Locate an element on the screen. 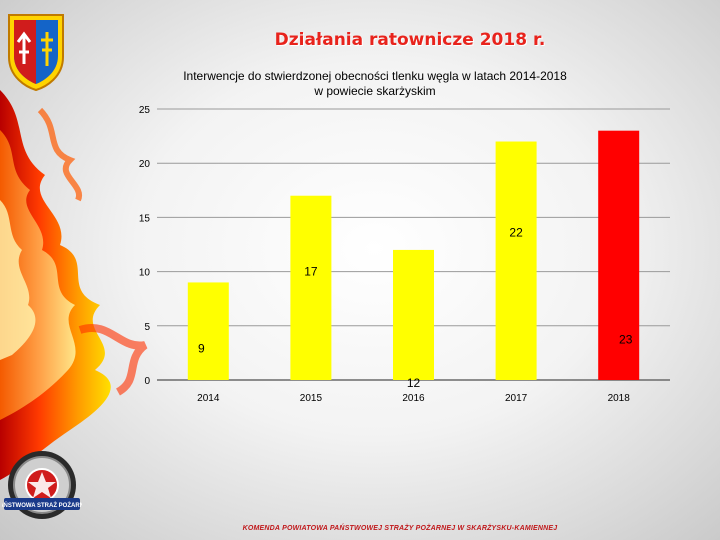 The image size is (720, 540). x-tick-label: 2018 is located at coordinates (619, 398).